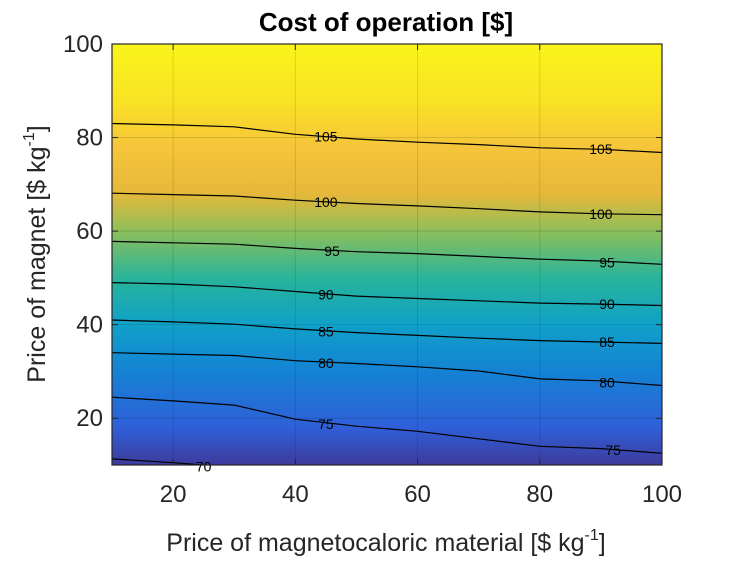 The image size is (747, 561). I want to click on y-axis-label-end: ], so click(37, 128).